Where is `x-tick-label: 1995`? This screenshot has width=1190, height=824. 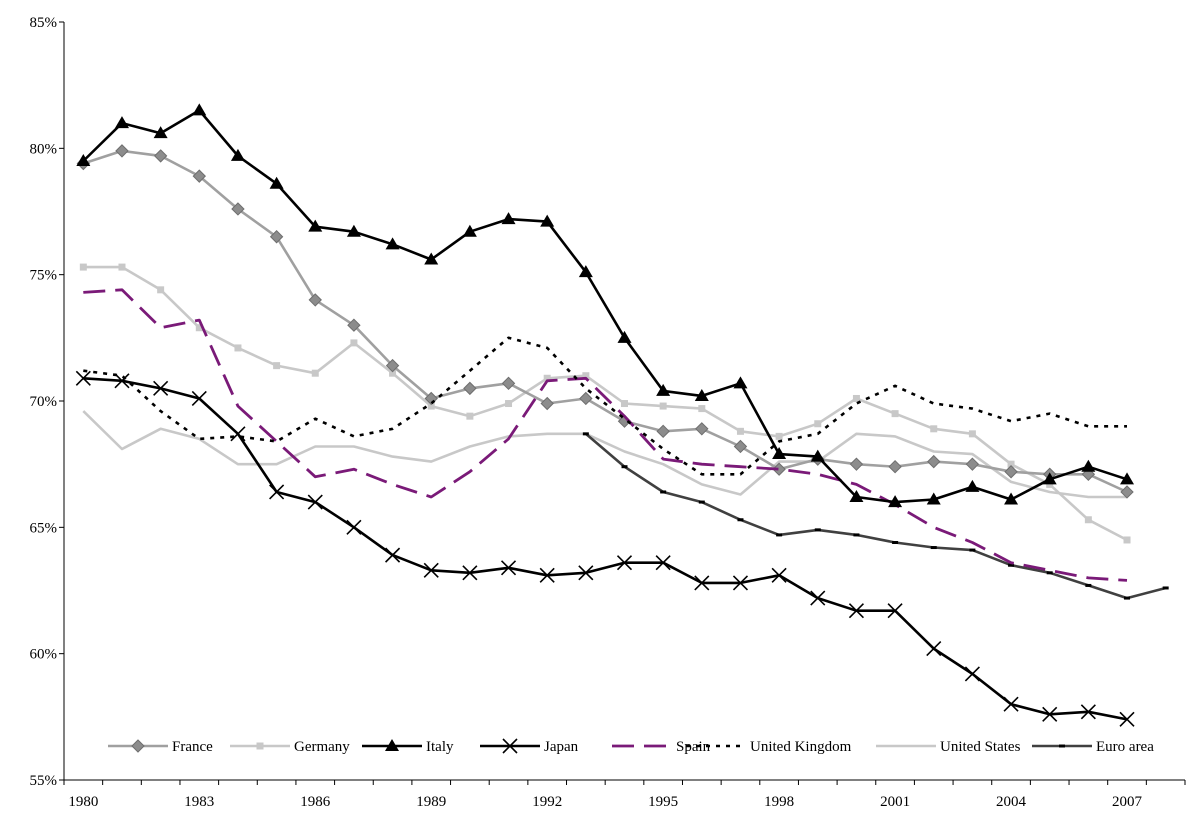 x-tick-label: 1995 is located at coordinates (663, 802).